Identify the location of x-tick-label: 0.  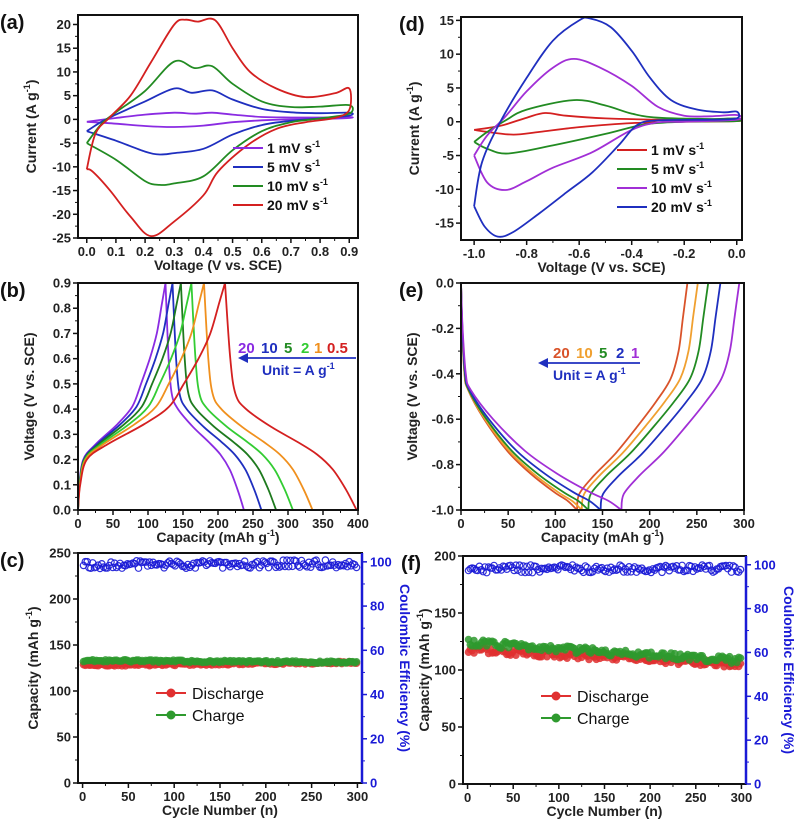
(82, 796).